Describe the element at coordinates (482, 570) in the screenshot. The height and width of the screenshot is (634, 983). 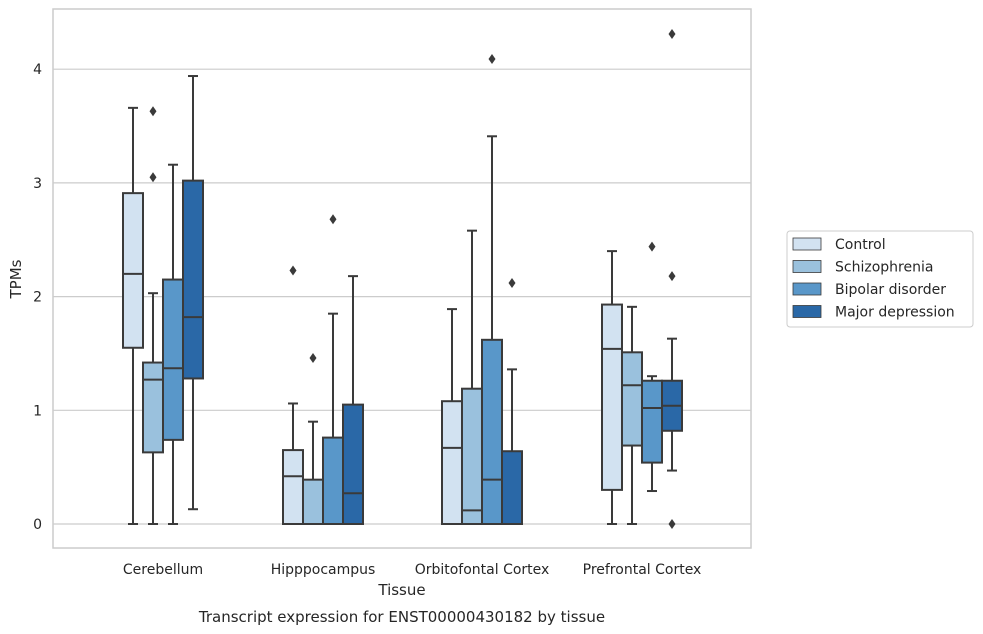
I see `x-tick-label: Orbitofontal Cortex` at that location.